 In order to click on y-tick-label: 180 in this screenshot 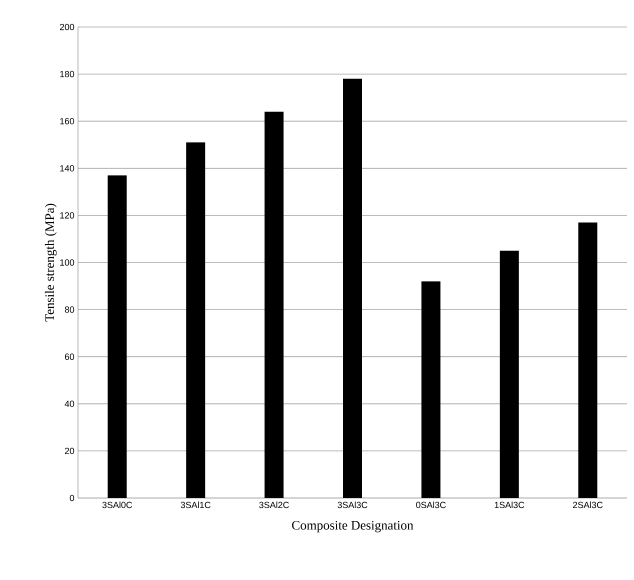, I will do `click(67, 74)`.